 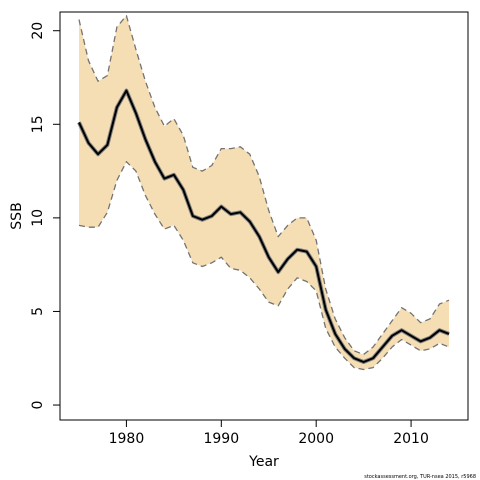 What do you see at coordinates (127, 439) in the screenshot?
I see `x-tick-label: 1980` at bounding box center [127, 439].